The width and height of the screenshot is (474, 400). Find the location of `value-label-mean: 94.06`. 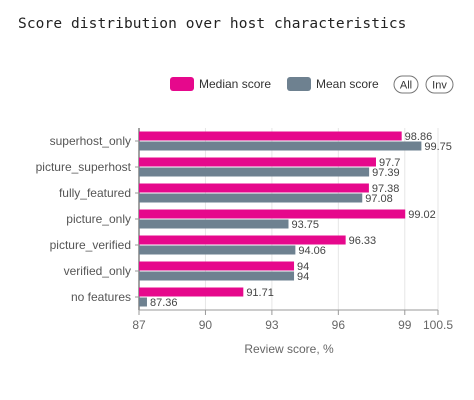

value-label-mean: 94.06 is located at coordinates (312, 251).